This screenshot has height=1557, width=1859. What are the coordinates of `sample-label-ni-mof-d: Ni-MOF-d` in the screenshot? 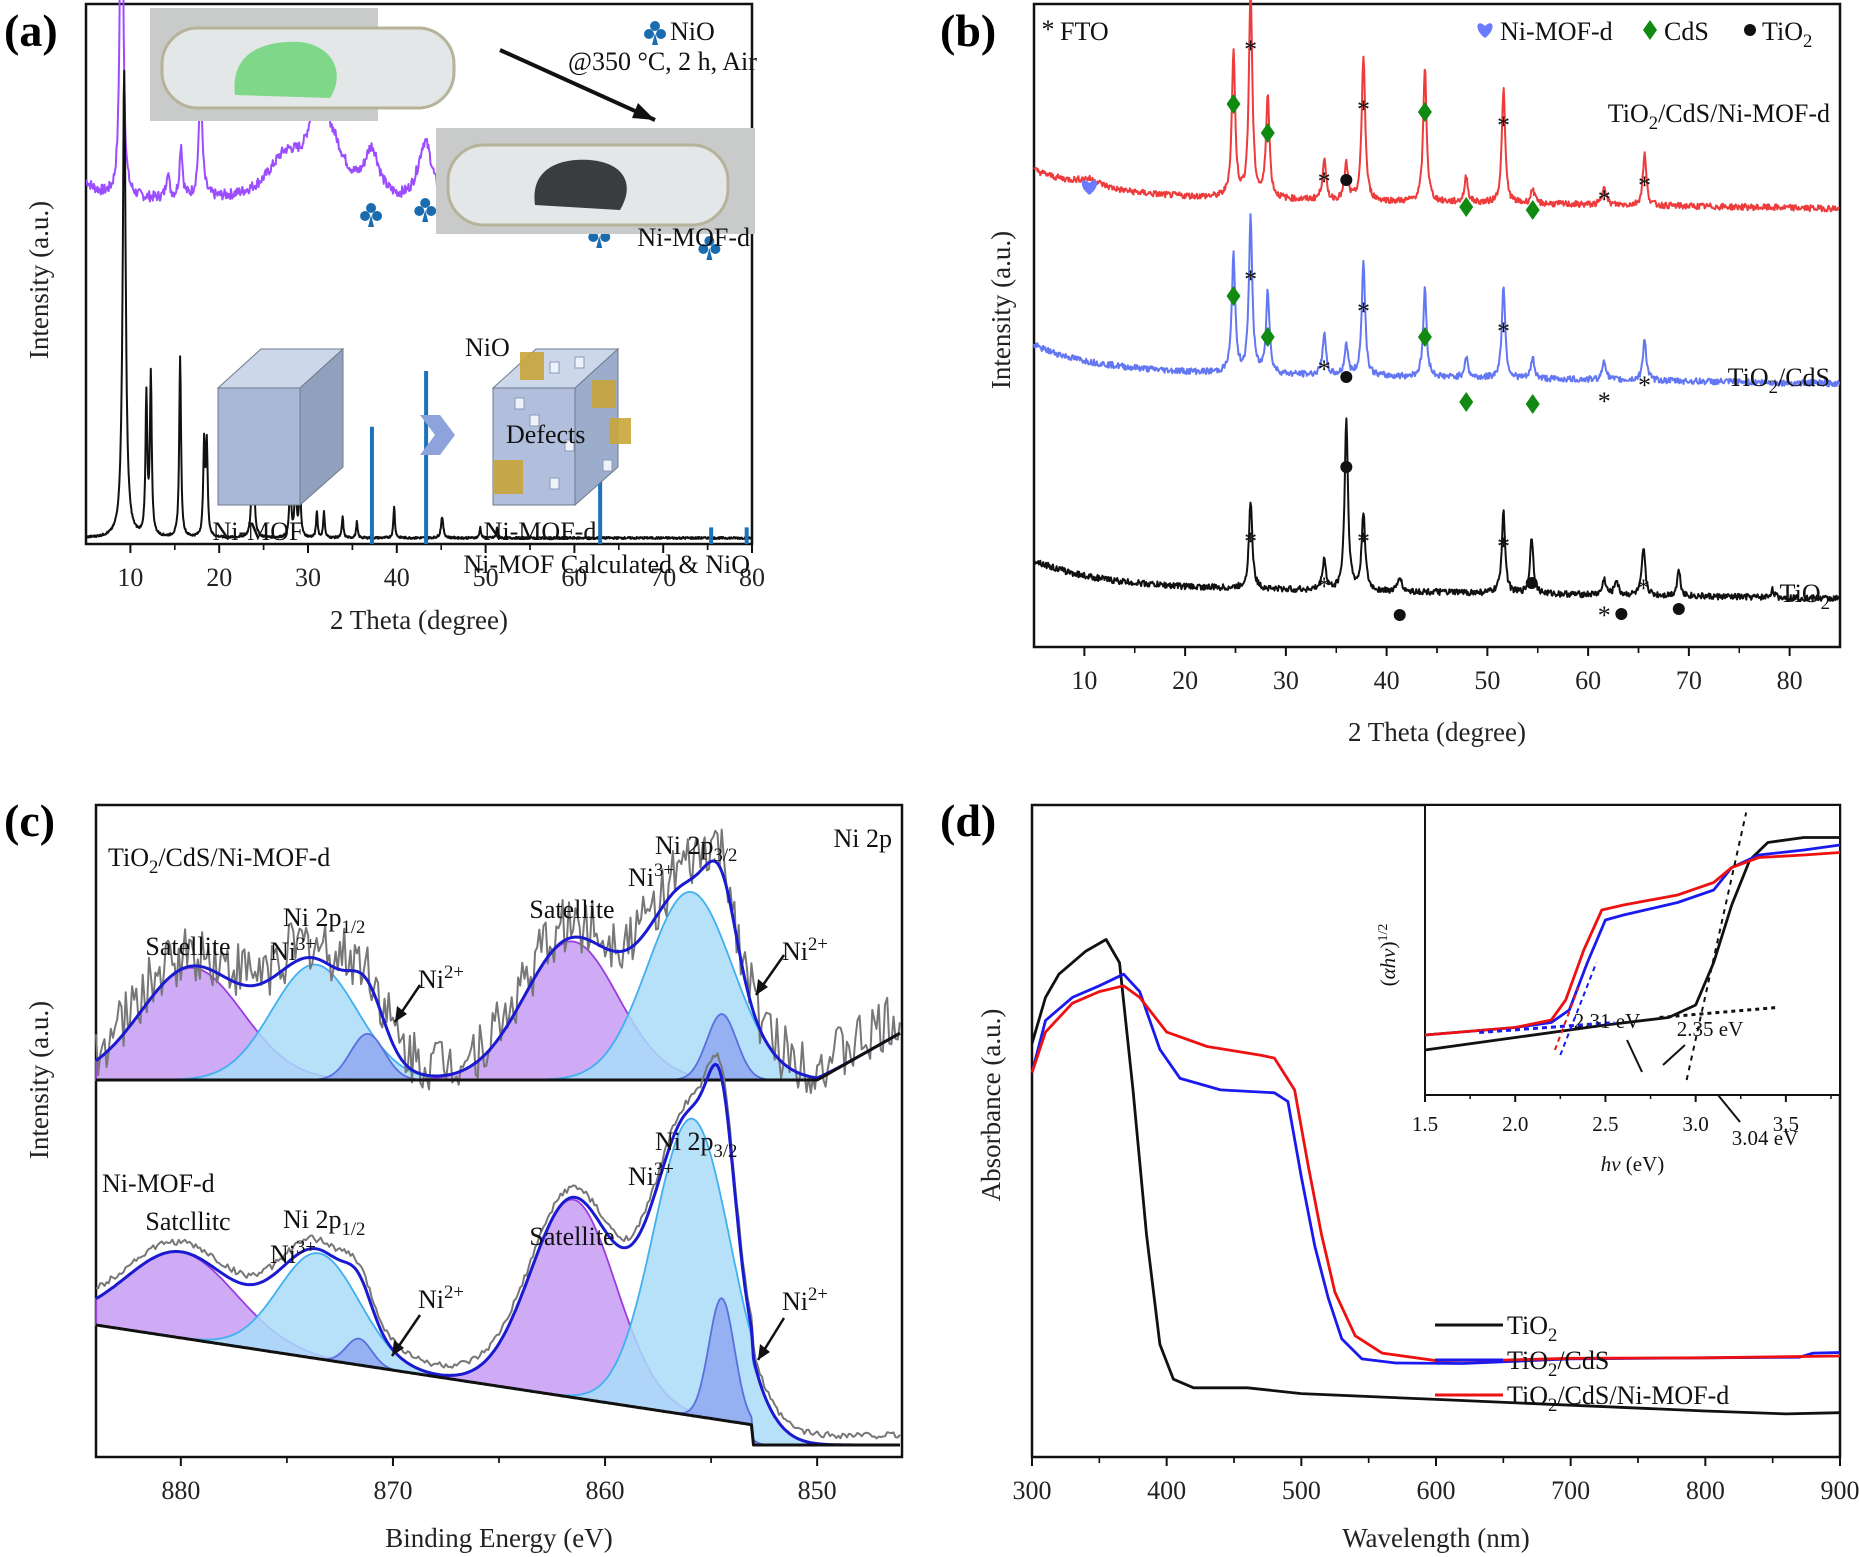 It's located at (158, 1183).